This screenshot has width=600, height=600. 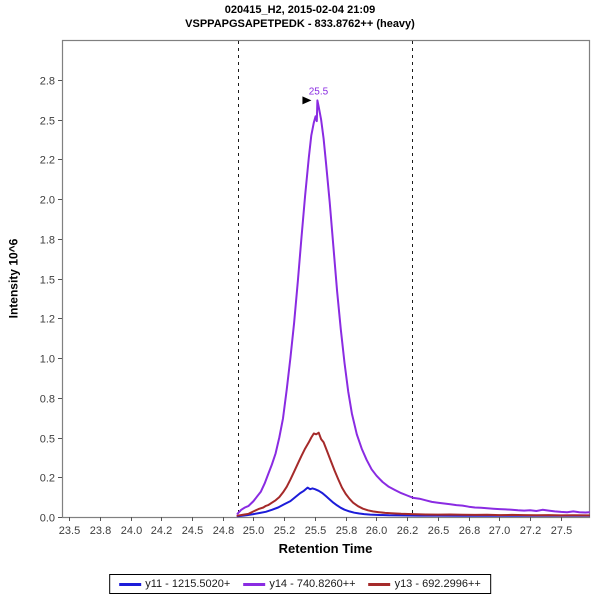 I want to click on legend-item-y13: y13 - 692.2996++, so click(x=424, y=584).